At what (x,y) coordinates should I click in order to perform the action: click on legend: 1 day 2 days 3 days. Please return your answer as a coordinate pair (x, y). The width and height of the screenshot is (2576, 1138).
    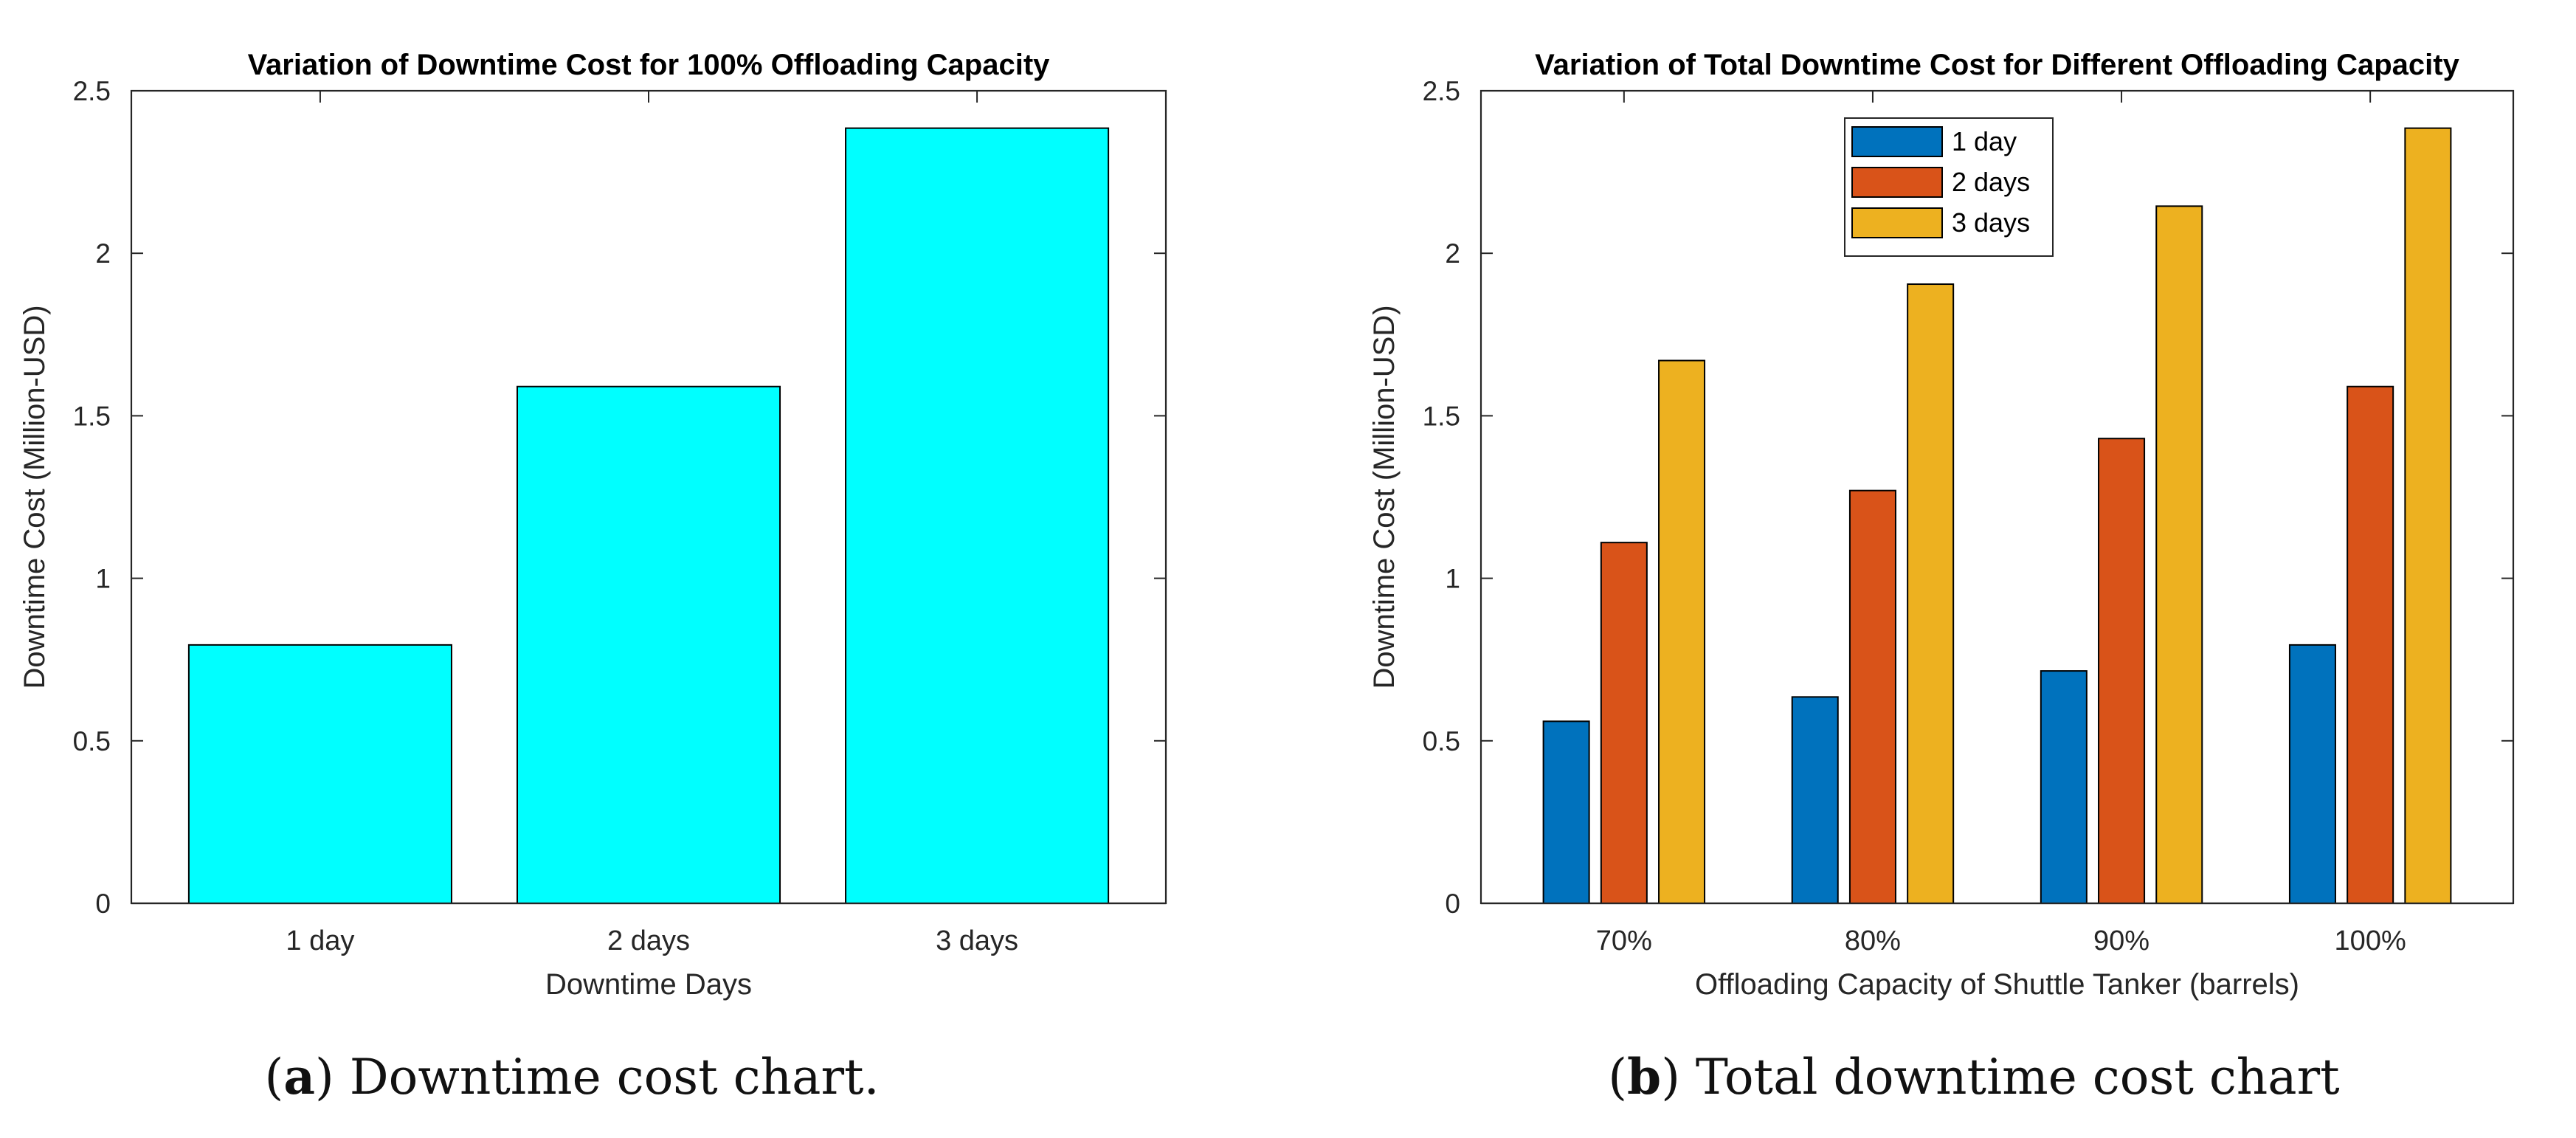
    Looking at the image, I should click on (1949, 187).